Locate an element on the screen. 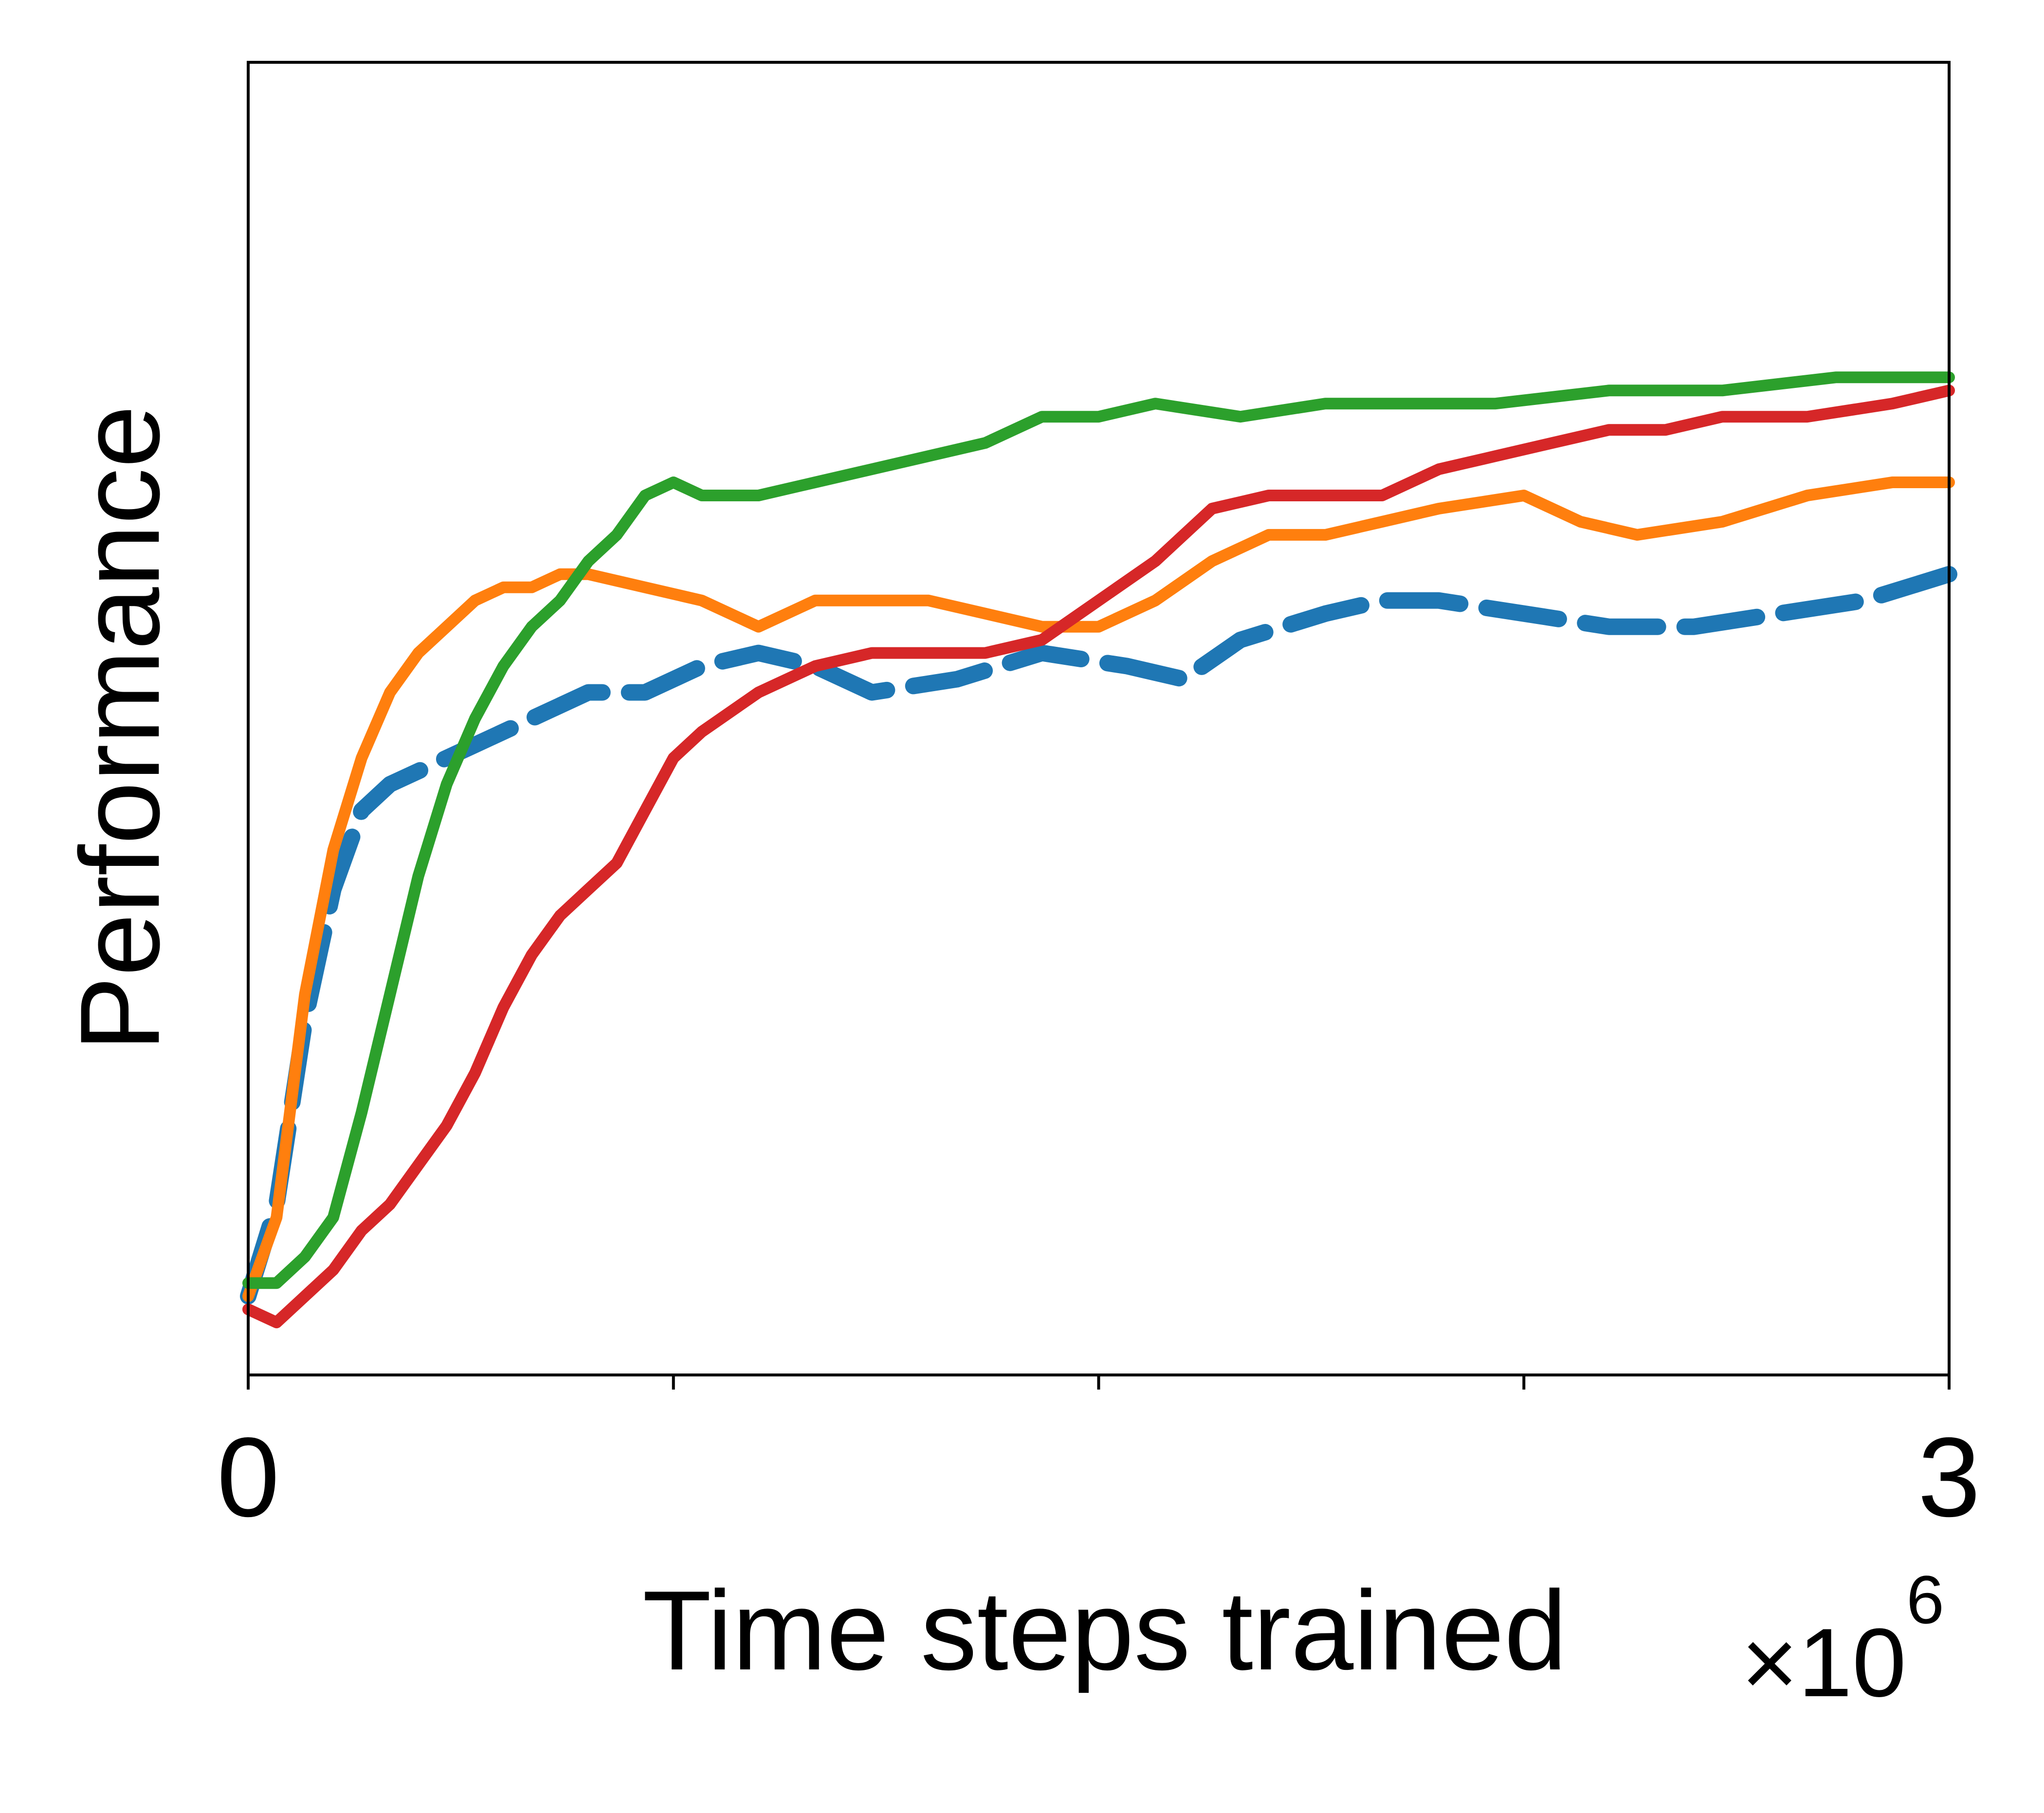 The width and height of the screenshot is (2044, 1813). x-axis-label: Time steps trained is located at coordinates (1105, 1631).